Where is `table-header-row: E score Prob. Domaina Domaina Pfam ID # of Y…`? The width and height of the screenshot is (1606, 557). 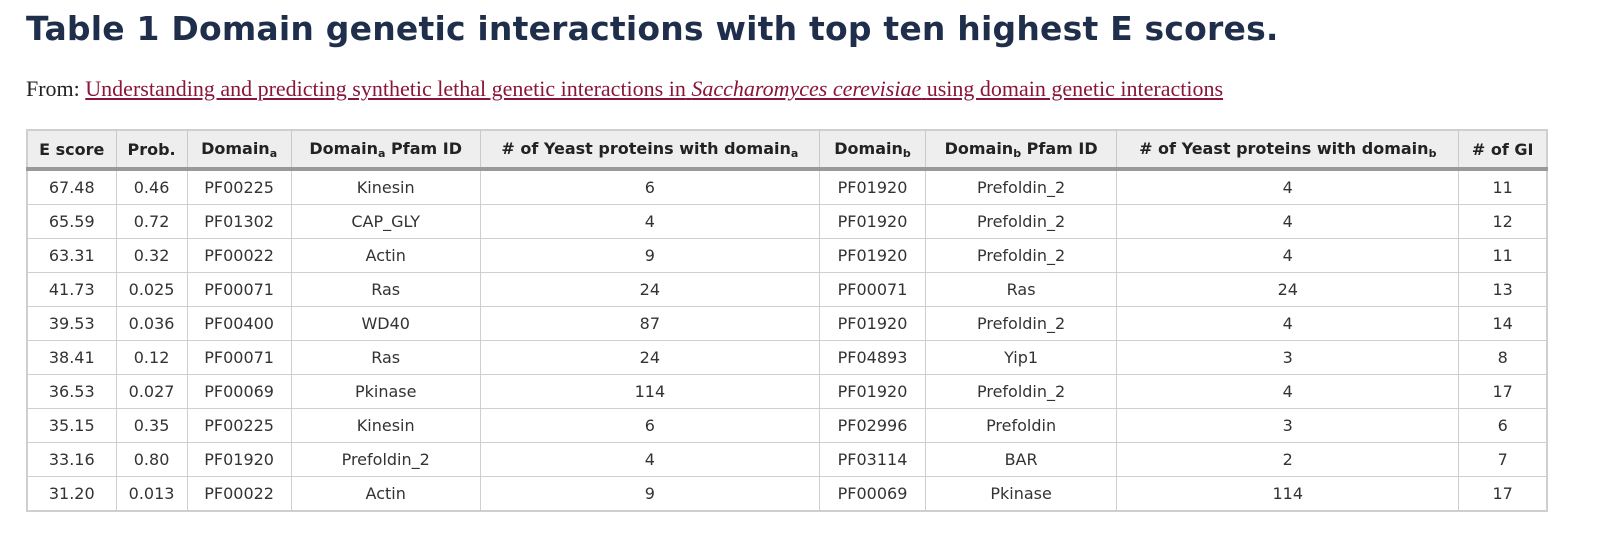
table-header-row: E score Prob. Domaina Domaina Pfam ID # of Y… is located at coordinates (787, 150).